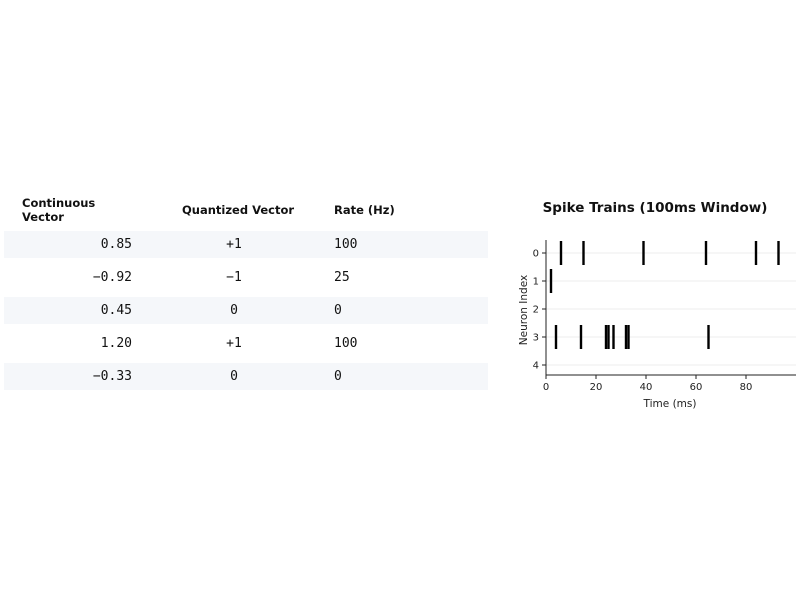 The height and width of the screenshot is (600, 800). What do you see at coordinates (112, 376) in the screenshot?
I see `cell-continuous: −0.33` at bounding box center [112, 376].